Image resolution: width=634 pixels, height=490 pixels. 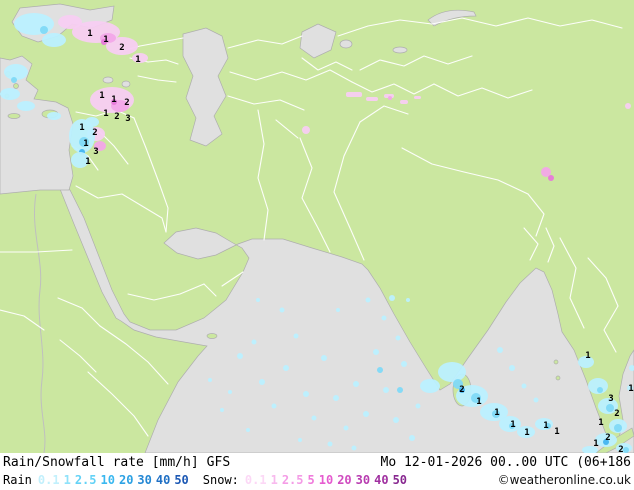 What do you see at coordinates (39, 323) in the screenshot?
I see `nile-river` at bounding box center [39, 323].